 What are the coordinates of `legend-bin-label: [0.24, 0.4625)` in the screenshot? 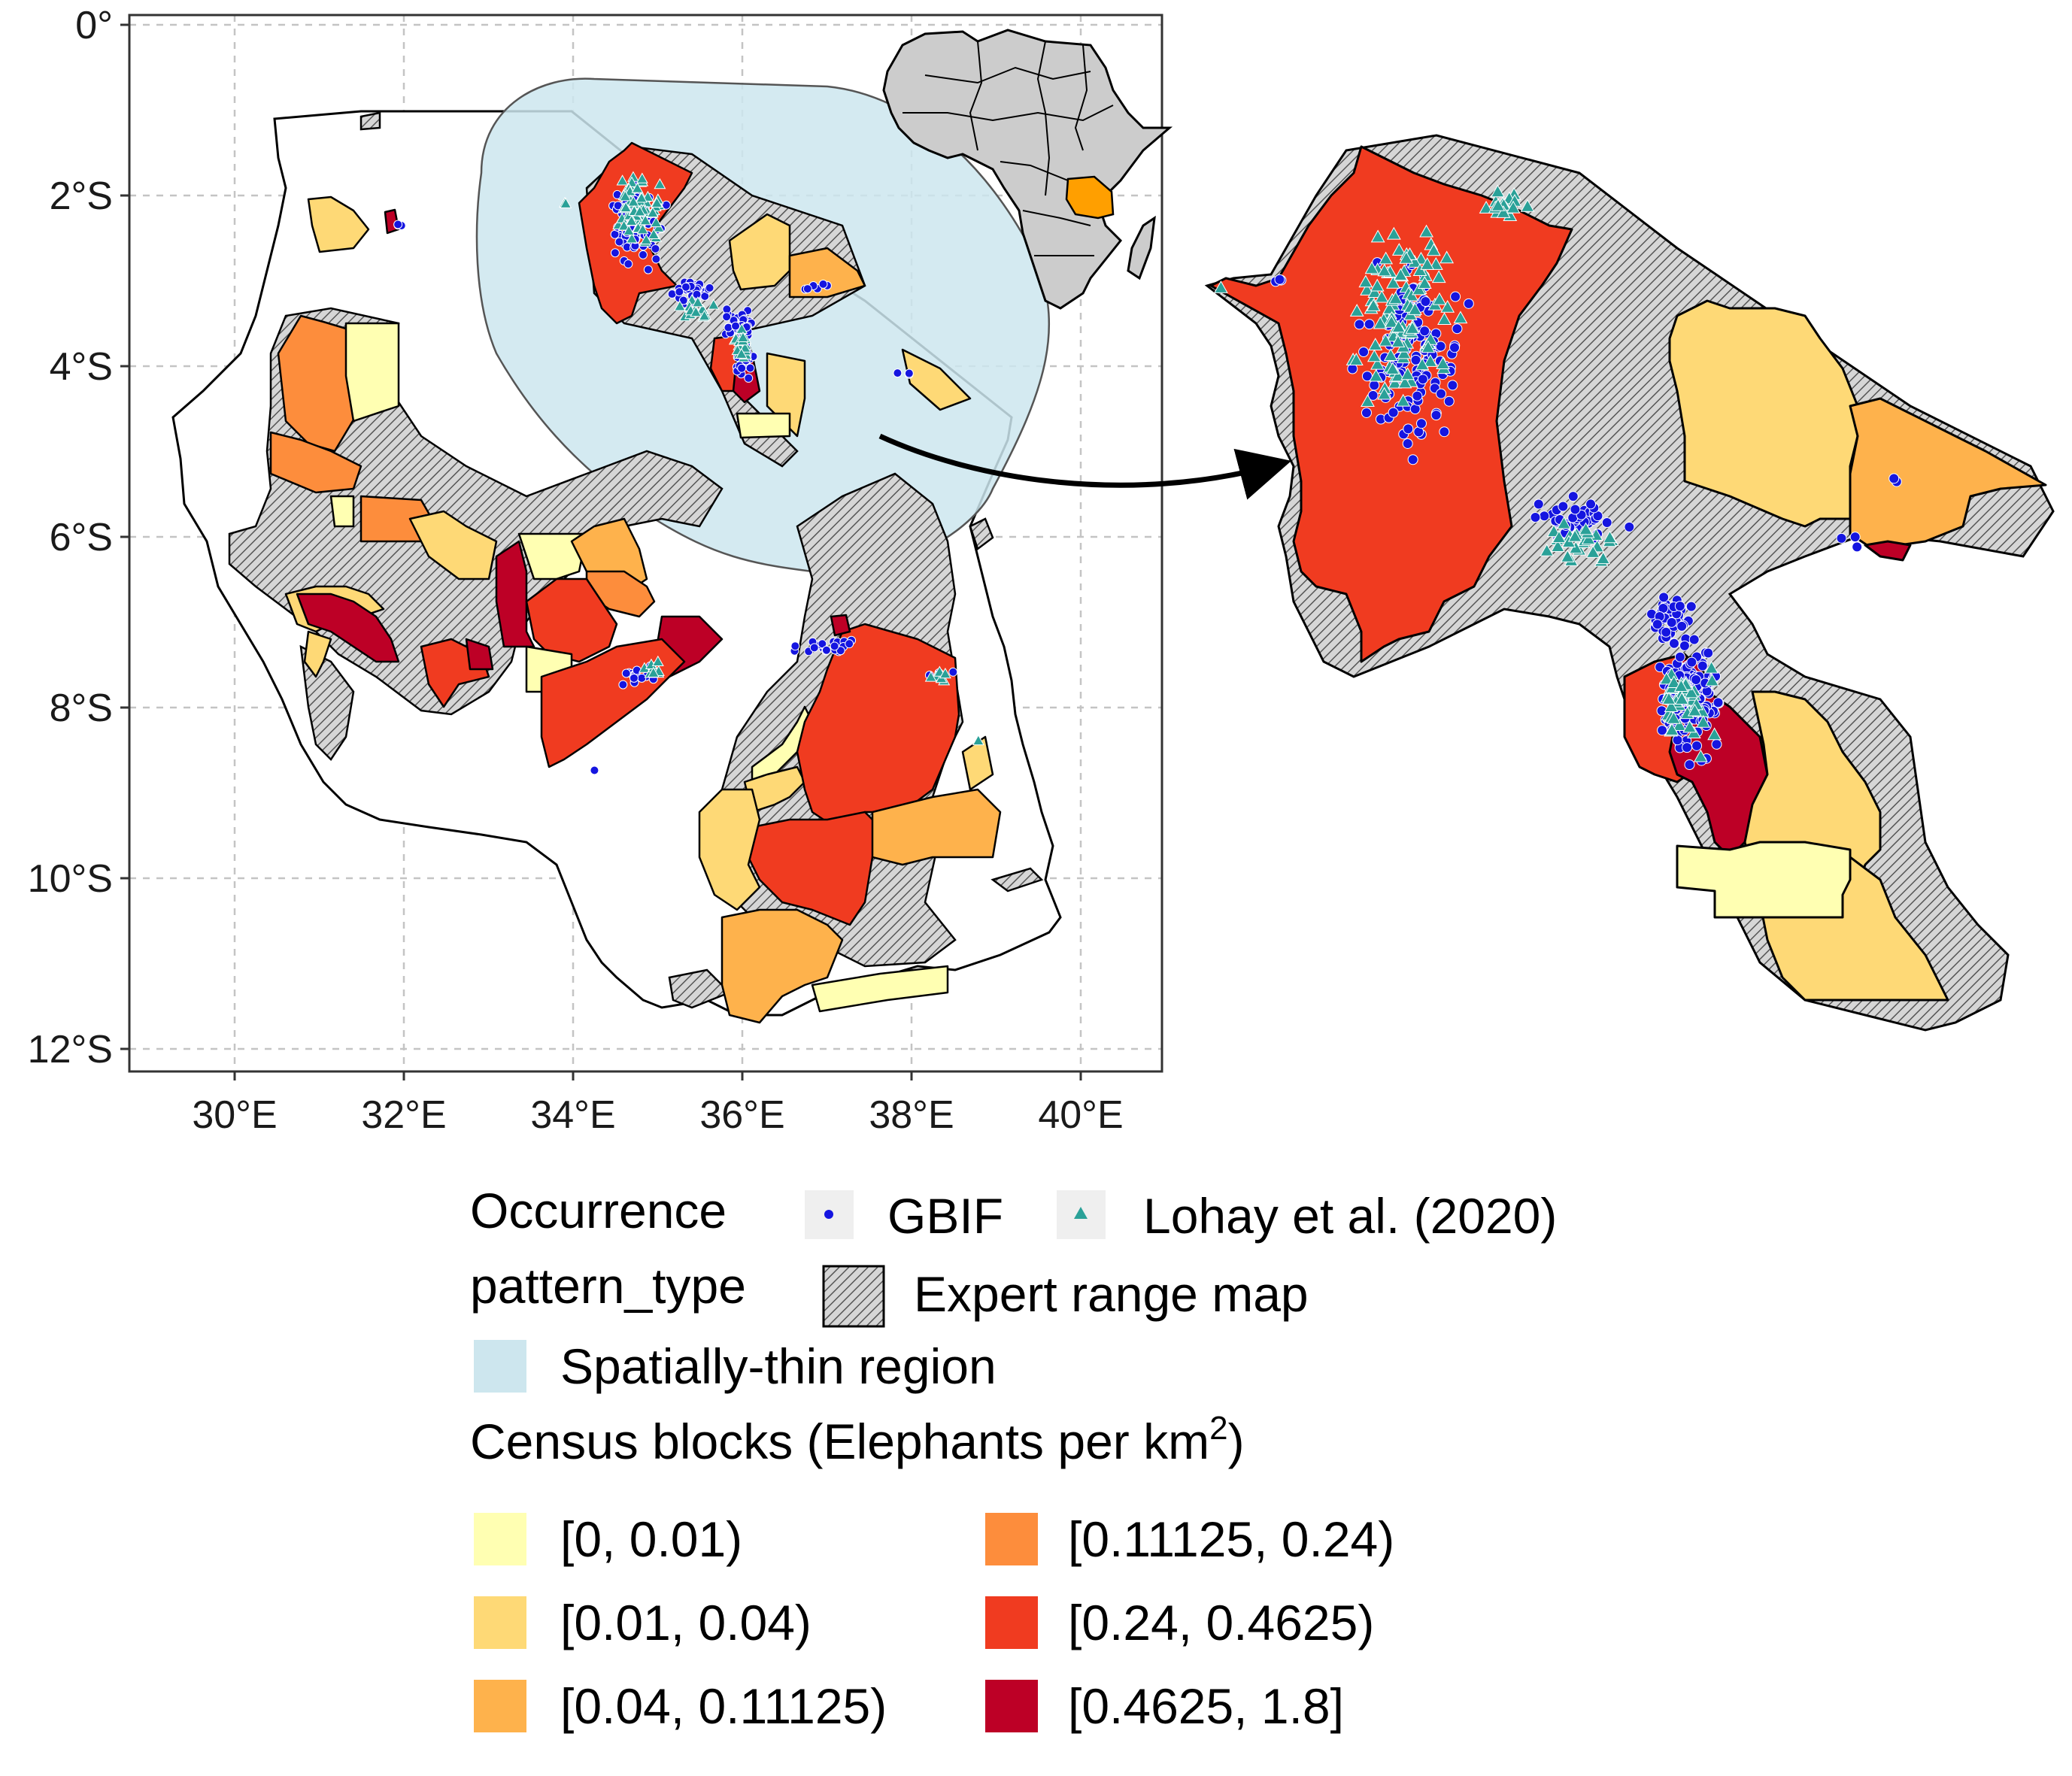 It's located at (1221, 1622).